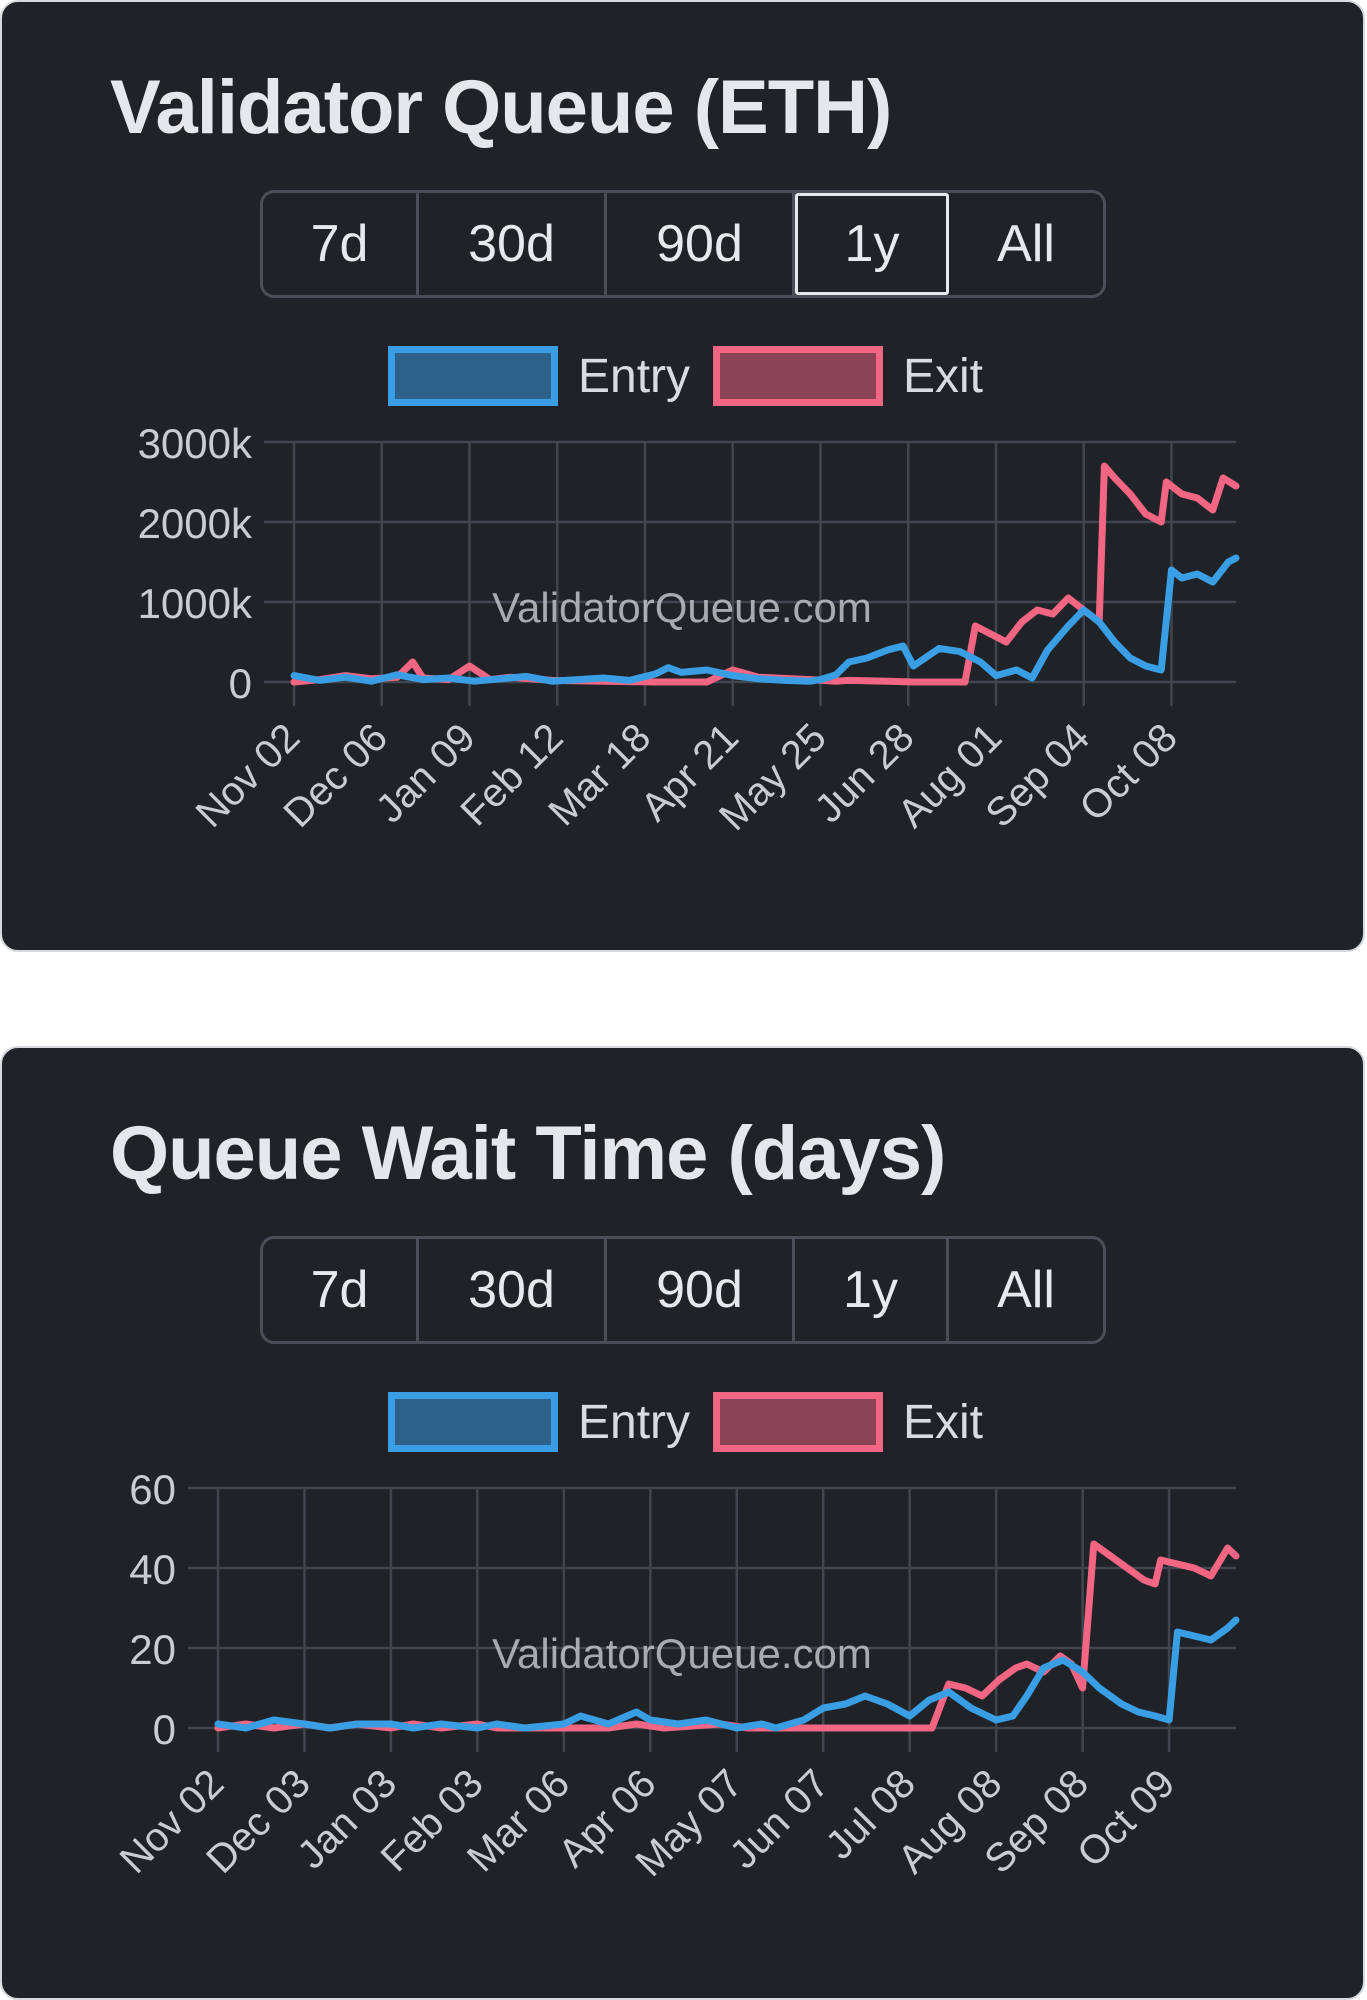 Image resolution: width=1367 pixels, height=2000 pixels. I want to click on y-tick-label: 60, so click(152, 1489).